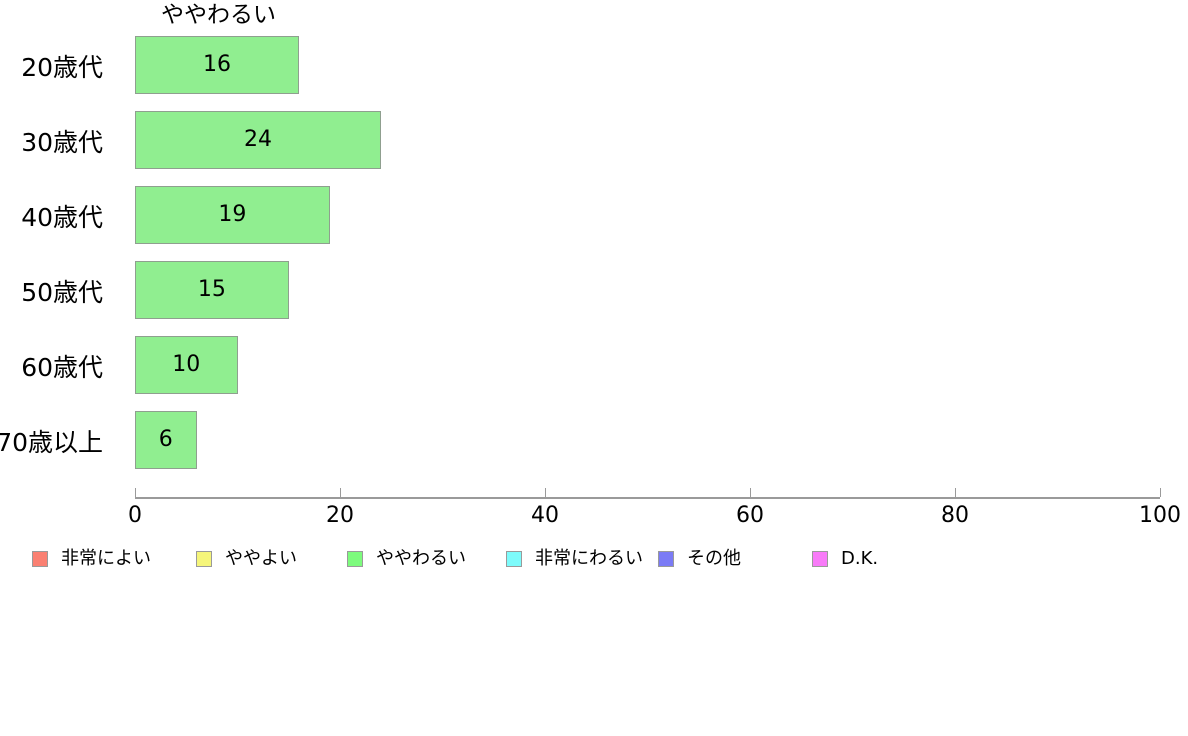 The image size is (1188, 736). I want to click on chart-bar: 19, so click(232, 215).